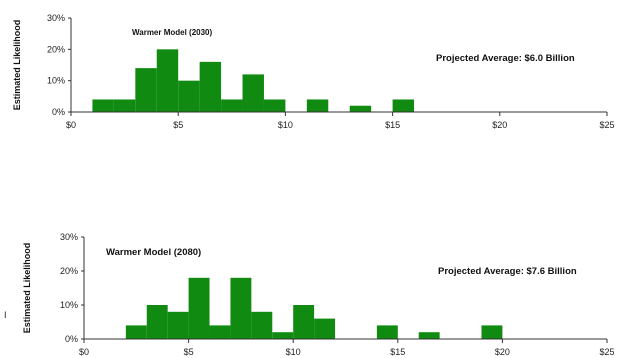 Image resolution: width=618 pixels, height=358 pixels. I want to click on chart-title: Warmer Model (2030), so click(172, 32).